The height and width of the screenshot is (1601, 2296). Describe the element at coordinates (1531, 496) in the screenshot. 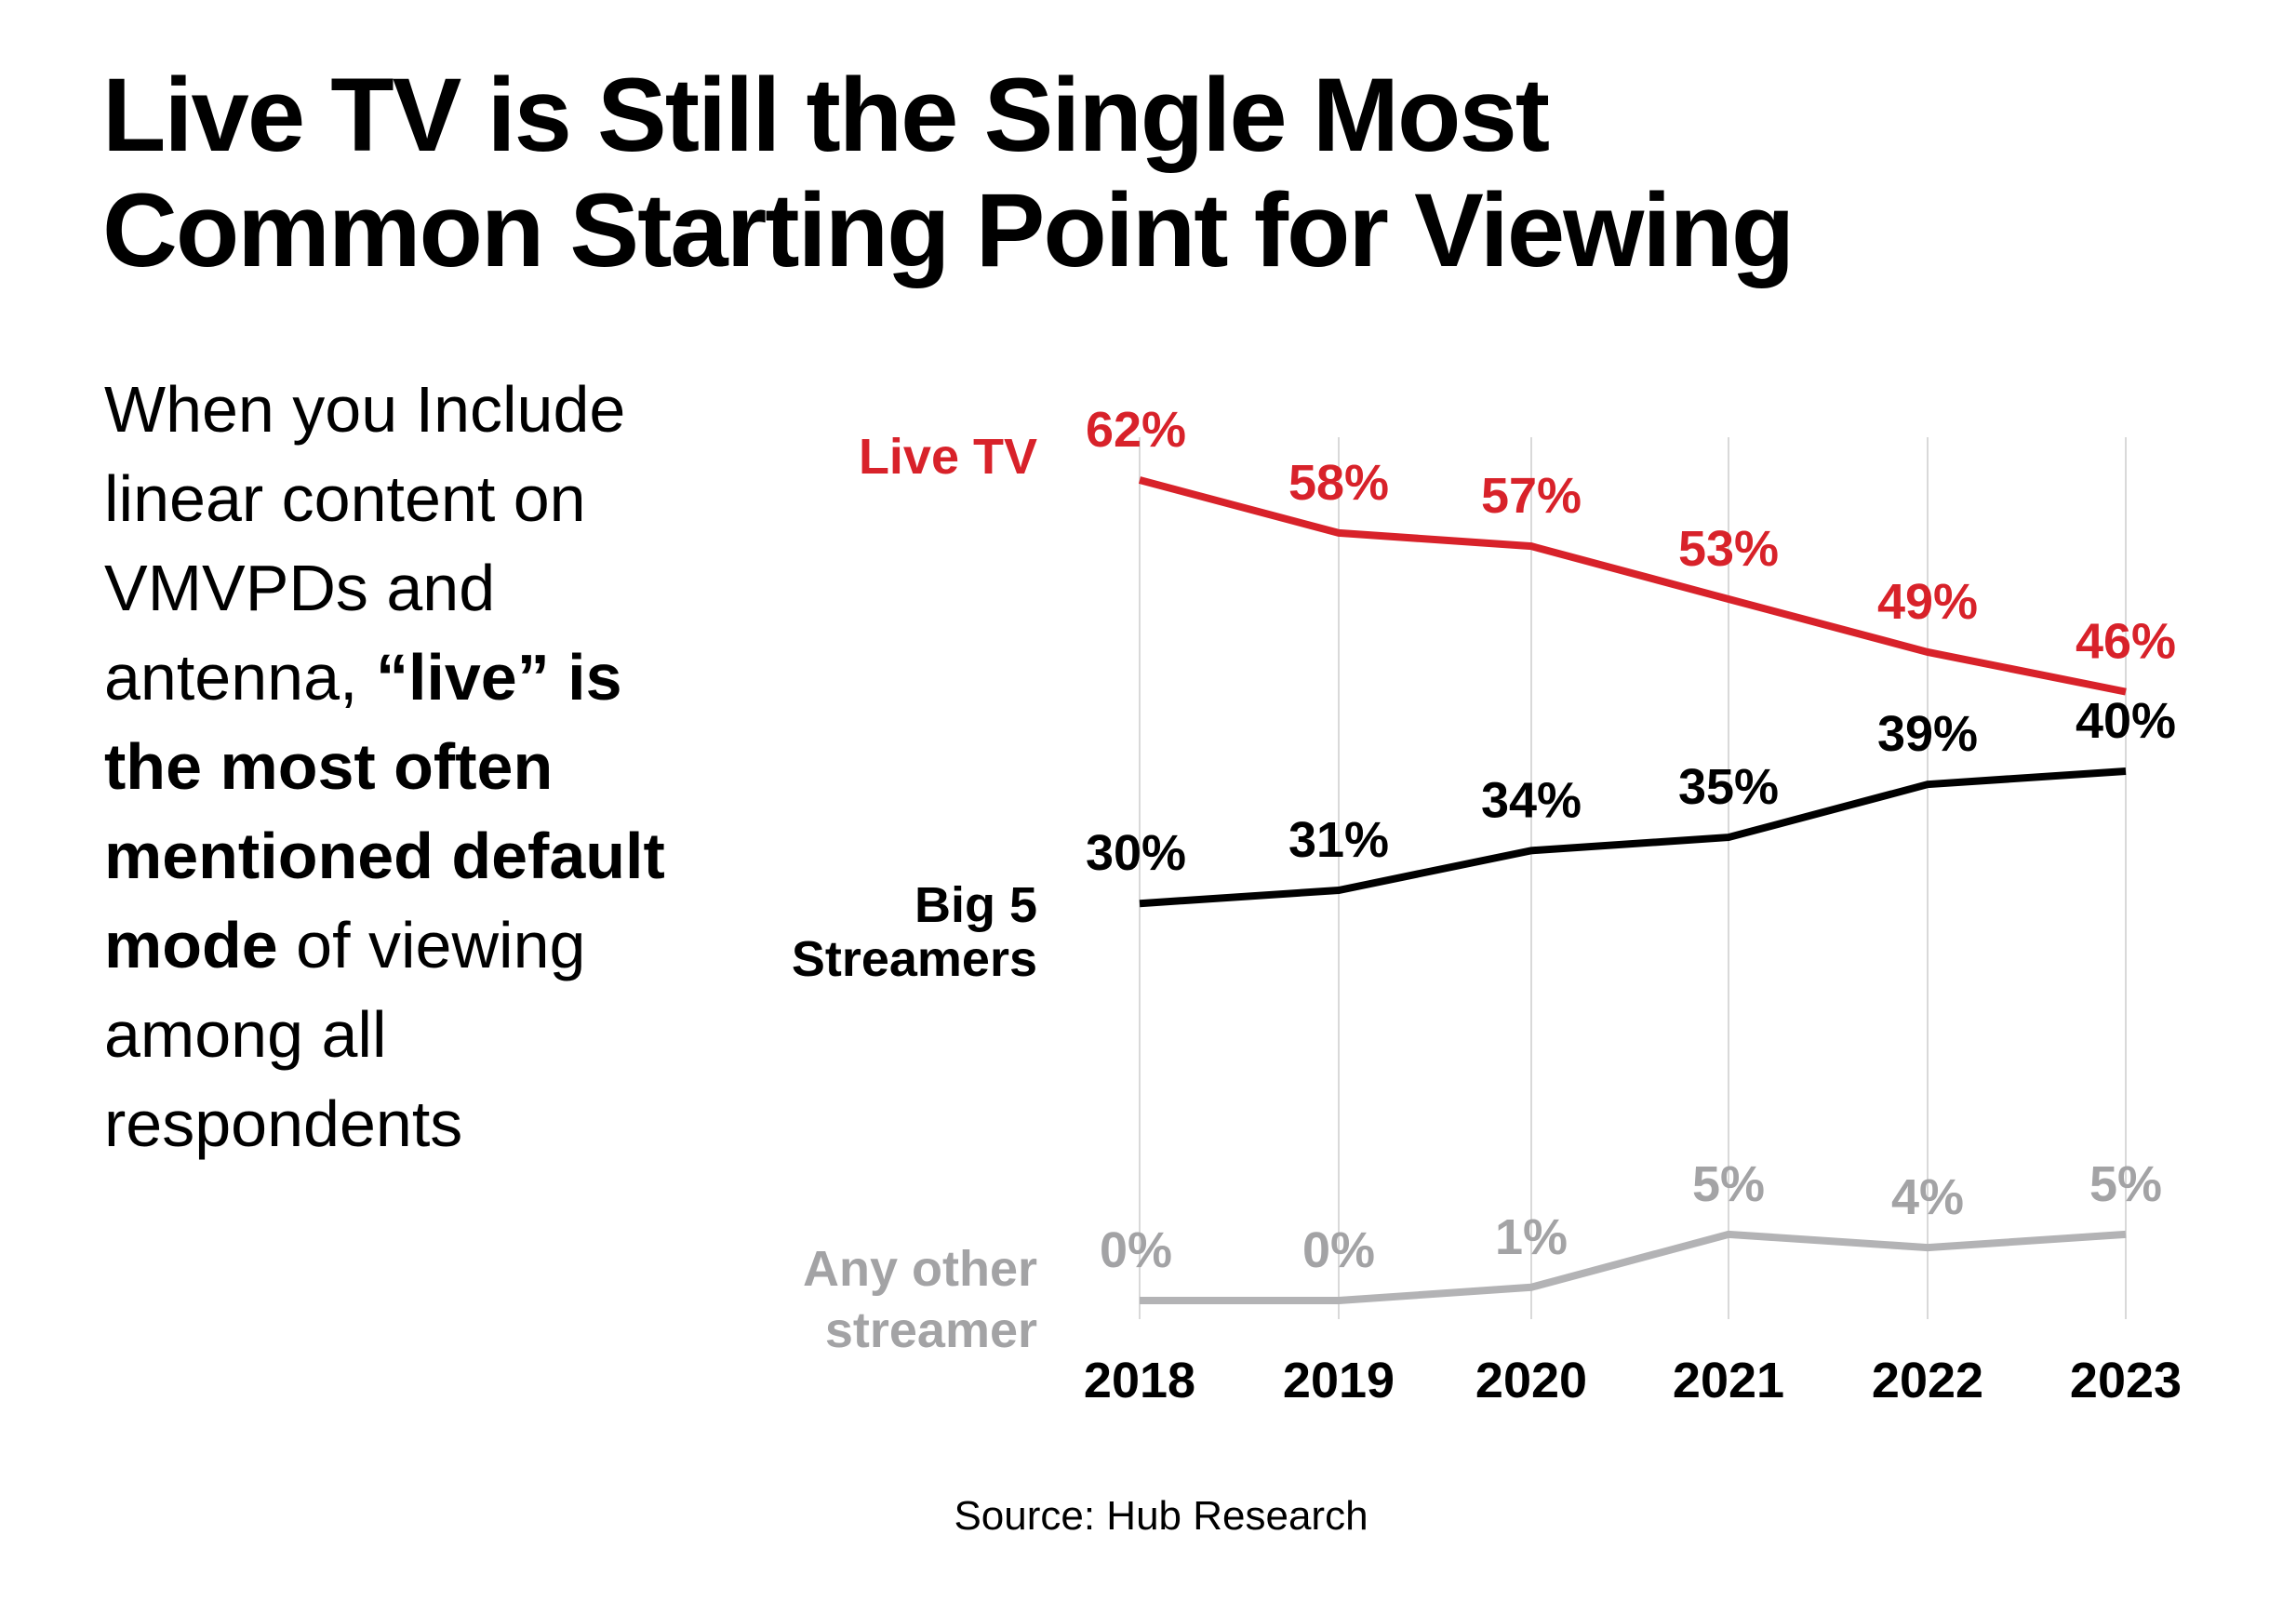

I see `data-label: 57%` at that location.